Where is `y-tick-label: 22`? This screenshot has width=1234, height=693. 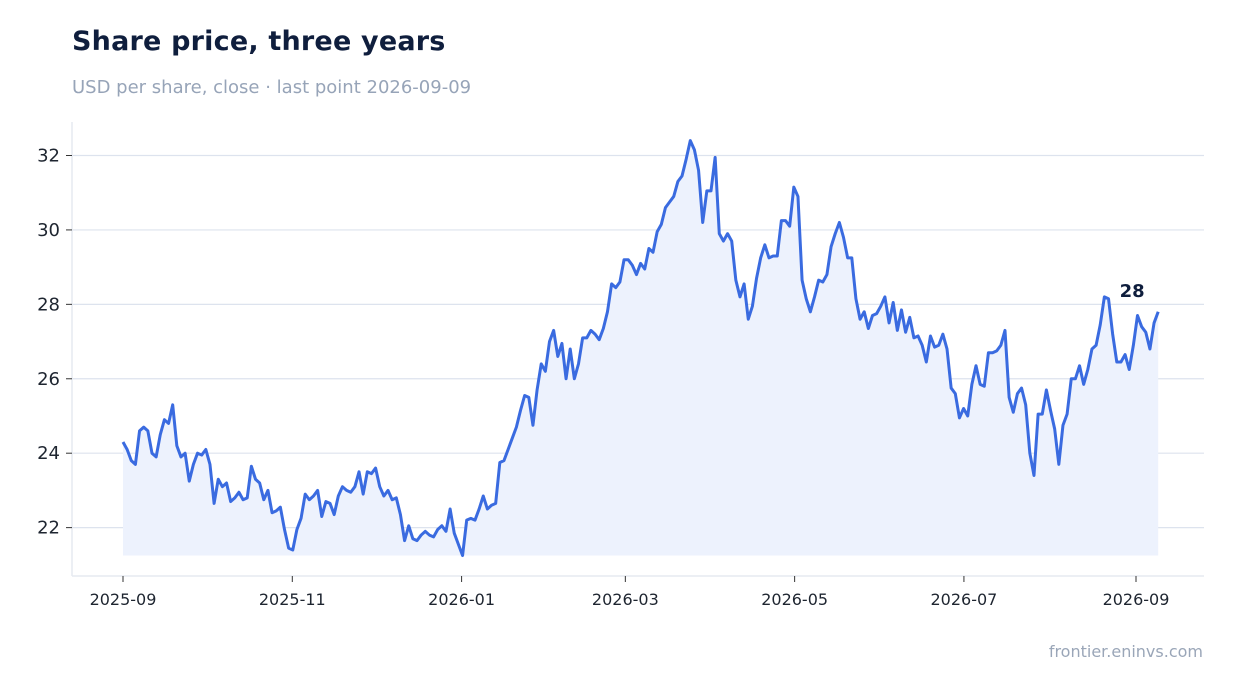 y-tick-label: 22 is located at coordinates (48, 528).